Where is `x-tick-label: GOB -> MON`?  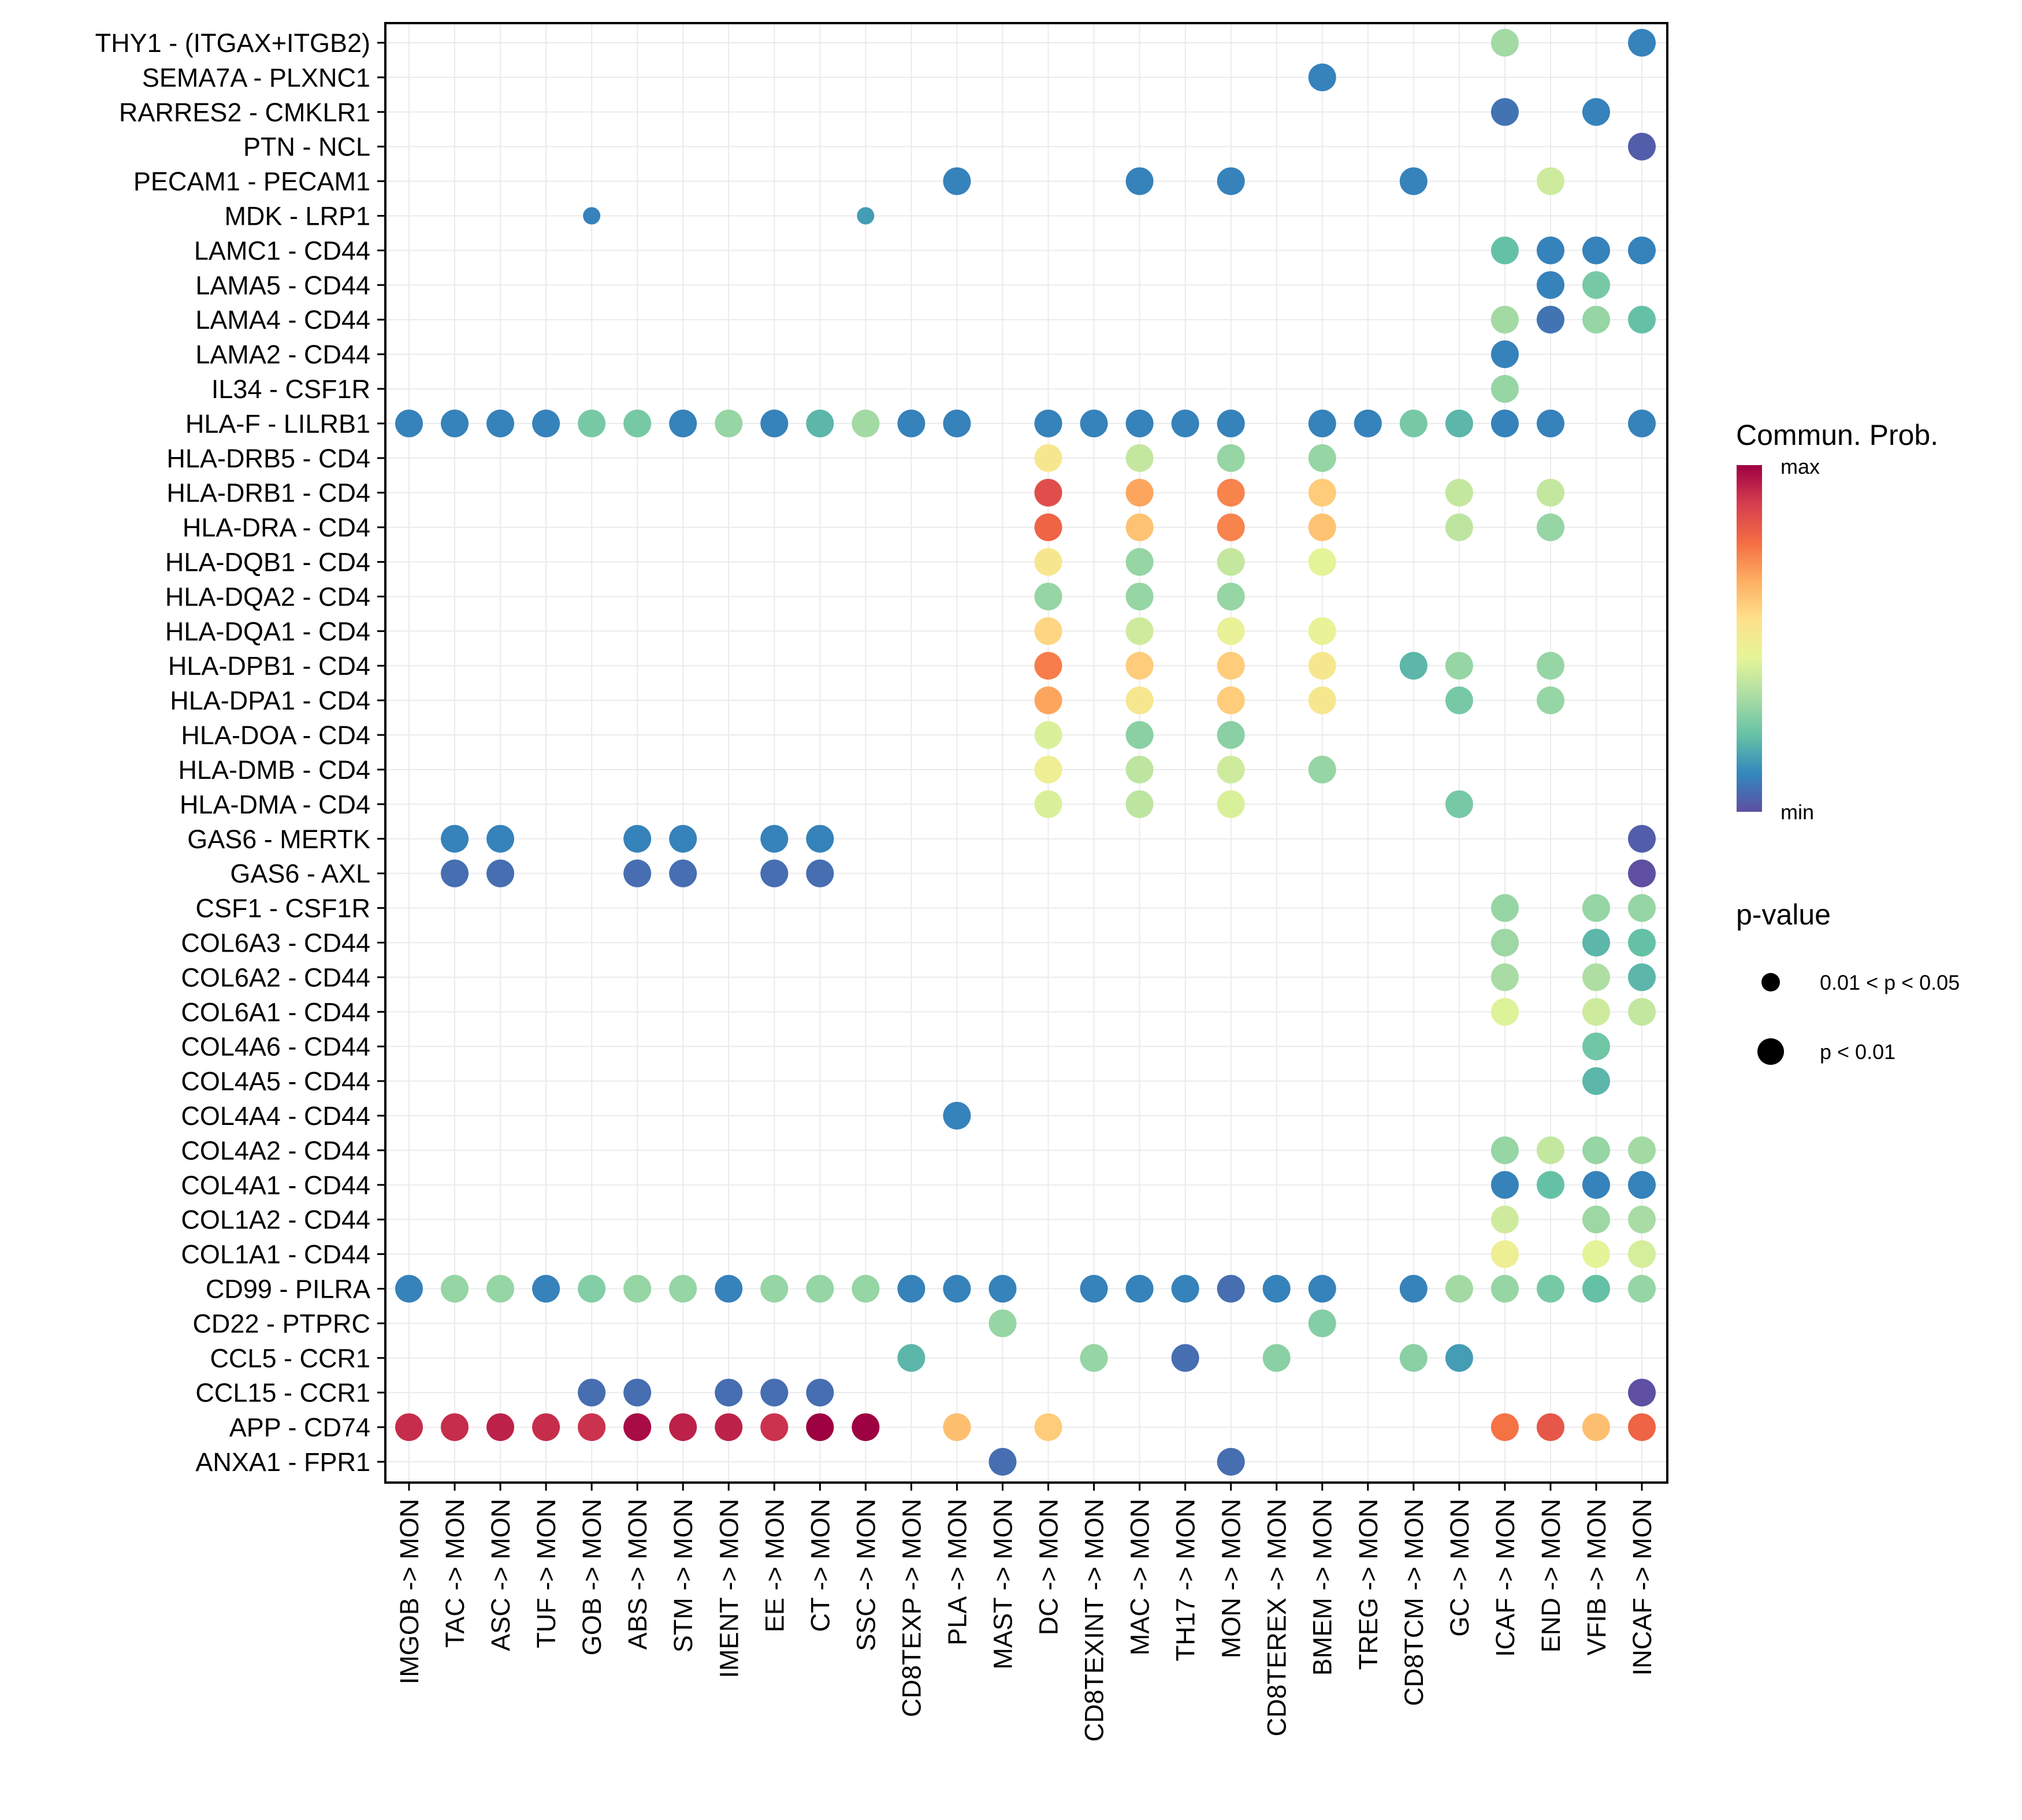 x-tick-label: GOB -> MON is located at coordinates (592, 1577).